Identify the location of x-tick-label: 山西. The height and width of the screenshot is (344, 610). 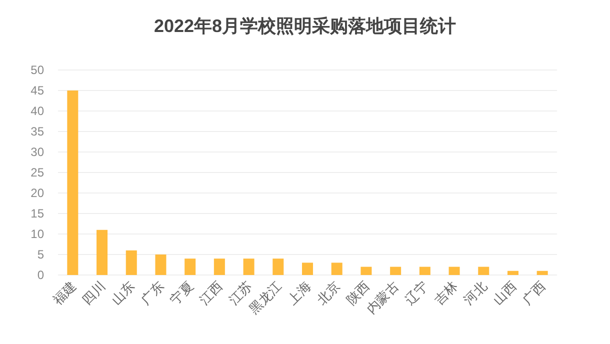
(505, 293).